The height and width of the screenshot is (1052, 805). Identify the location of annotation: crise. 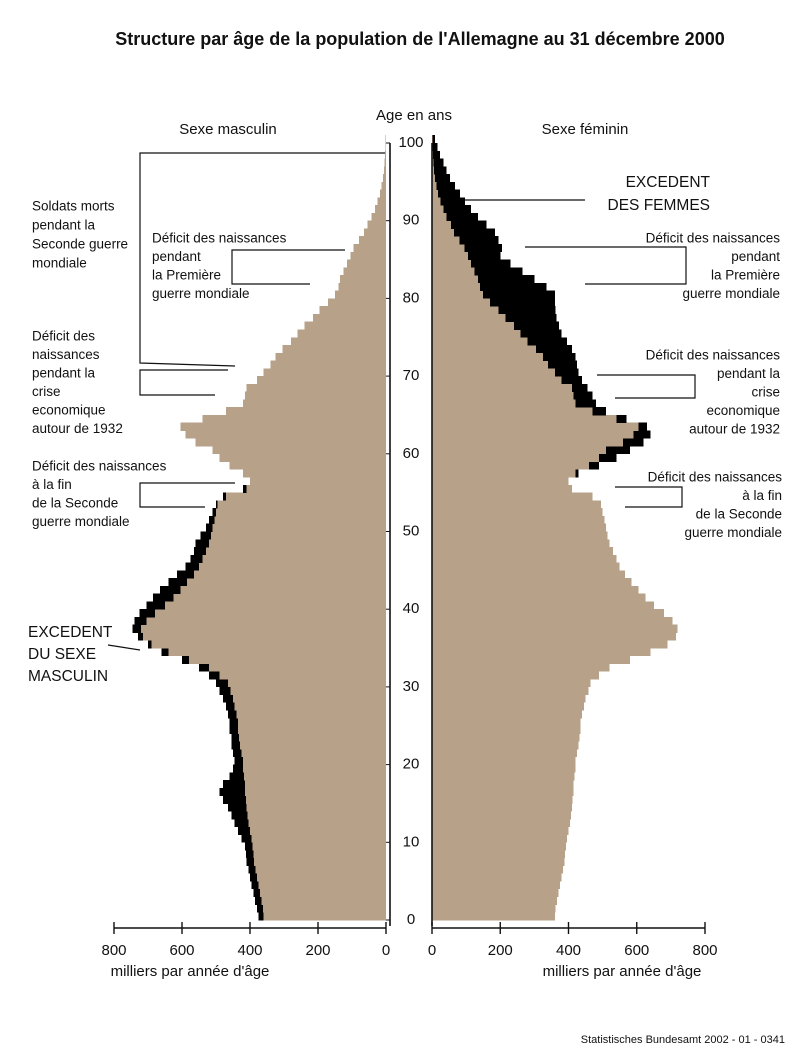
(46, 391).